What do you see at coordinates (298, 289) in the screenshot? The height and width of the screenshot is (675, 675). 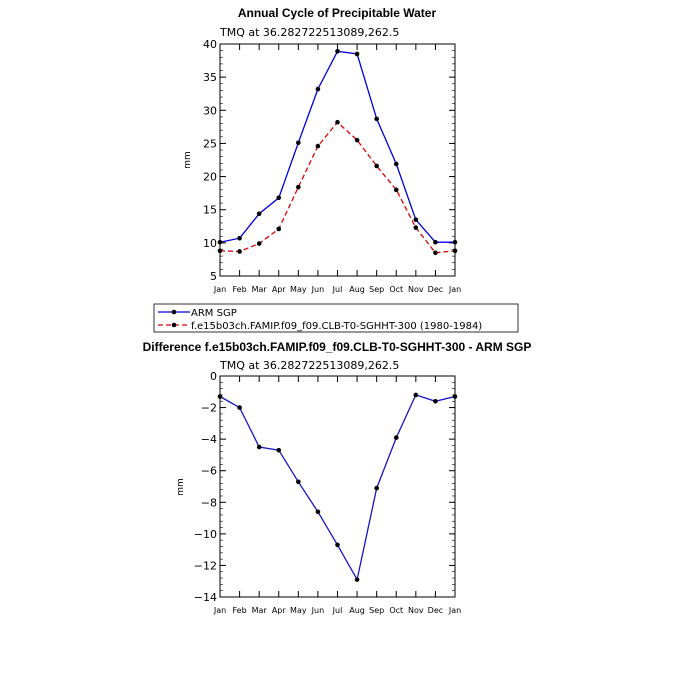 I see `x-tick-label: May` at bounding box center [298, 289].